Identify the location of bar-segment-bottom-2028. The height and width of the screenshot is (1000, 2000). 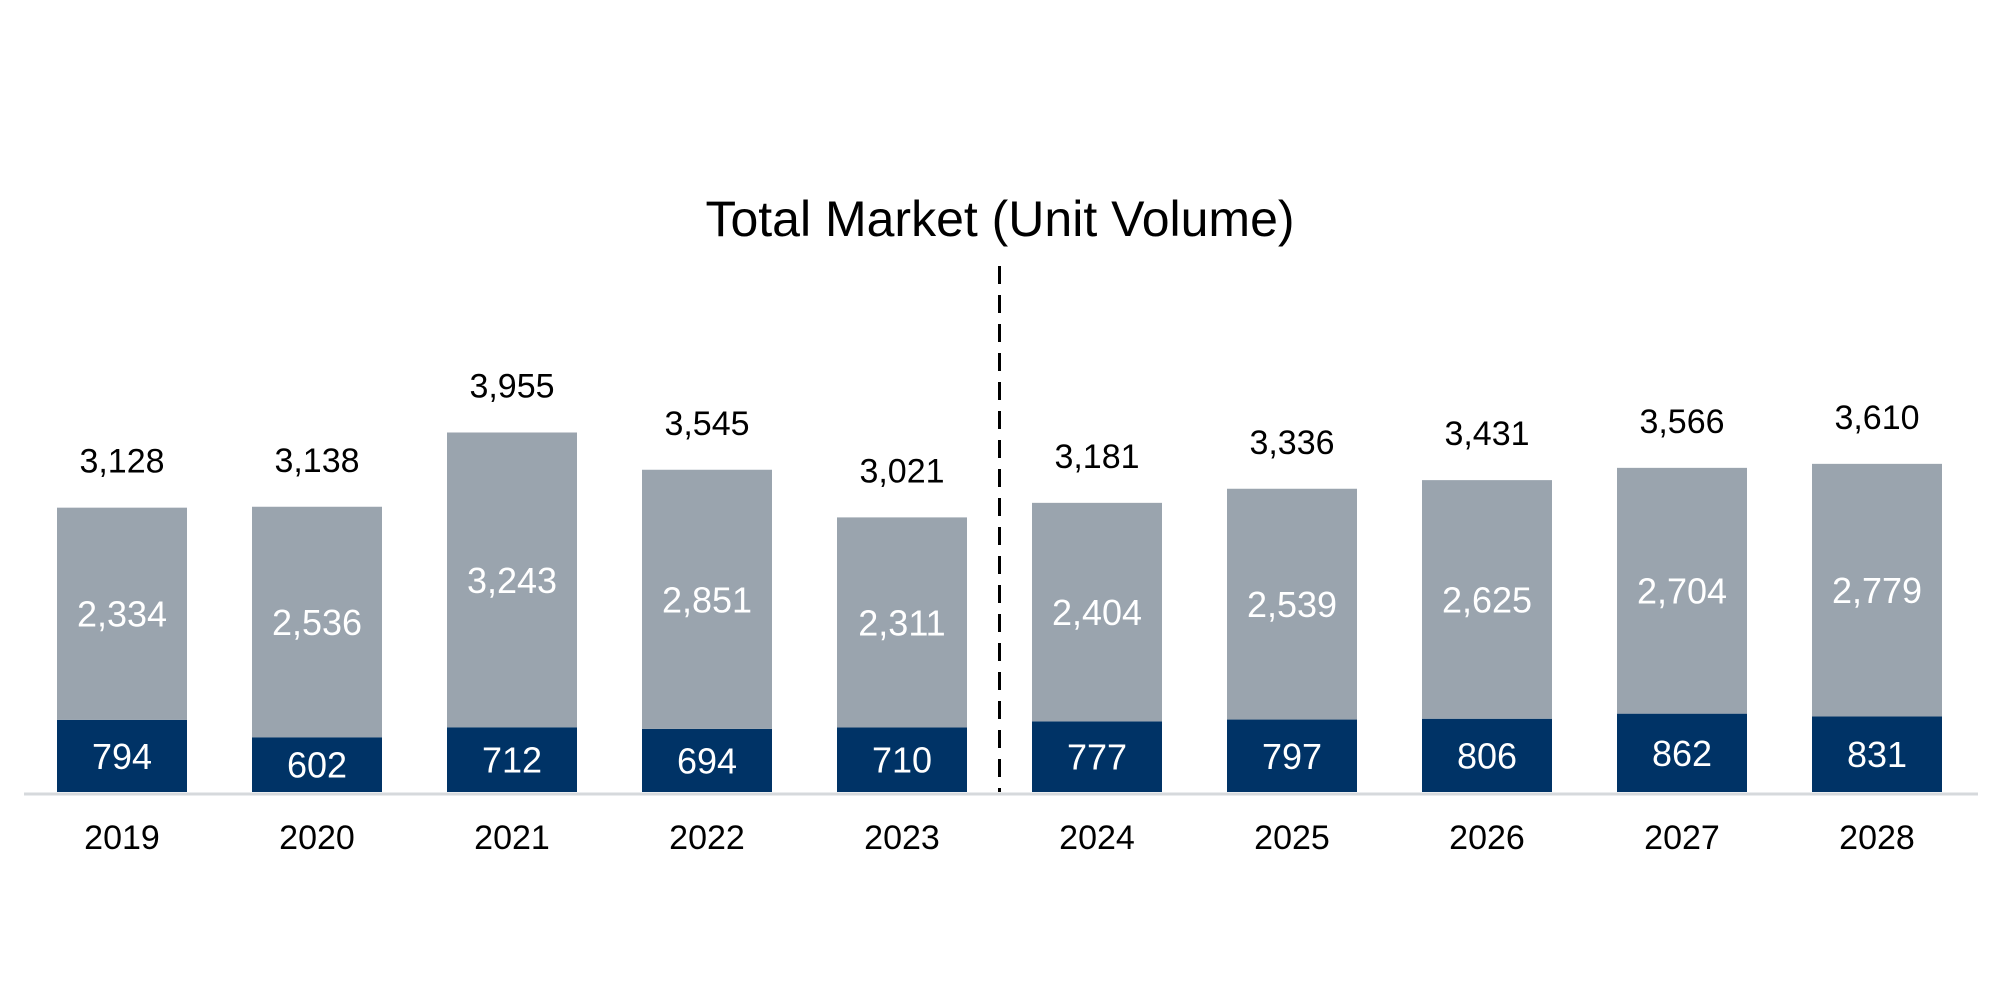
(1877, 754).